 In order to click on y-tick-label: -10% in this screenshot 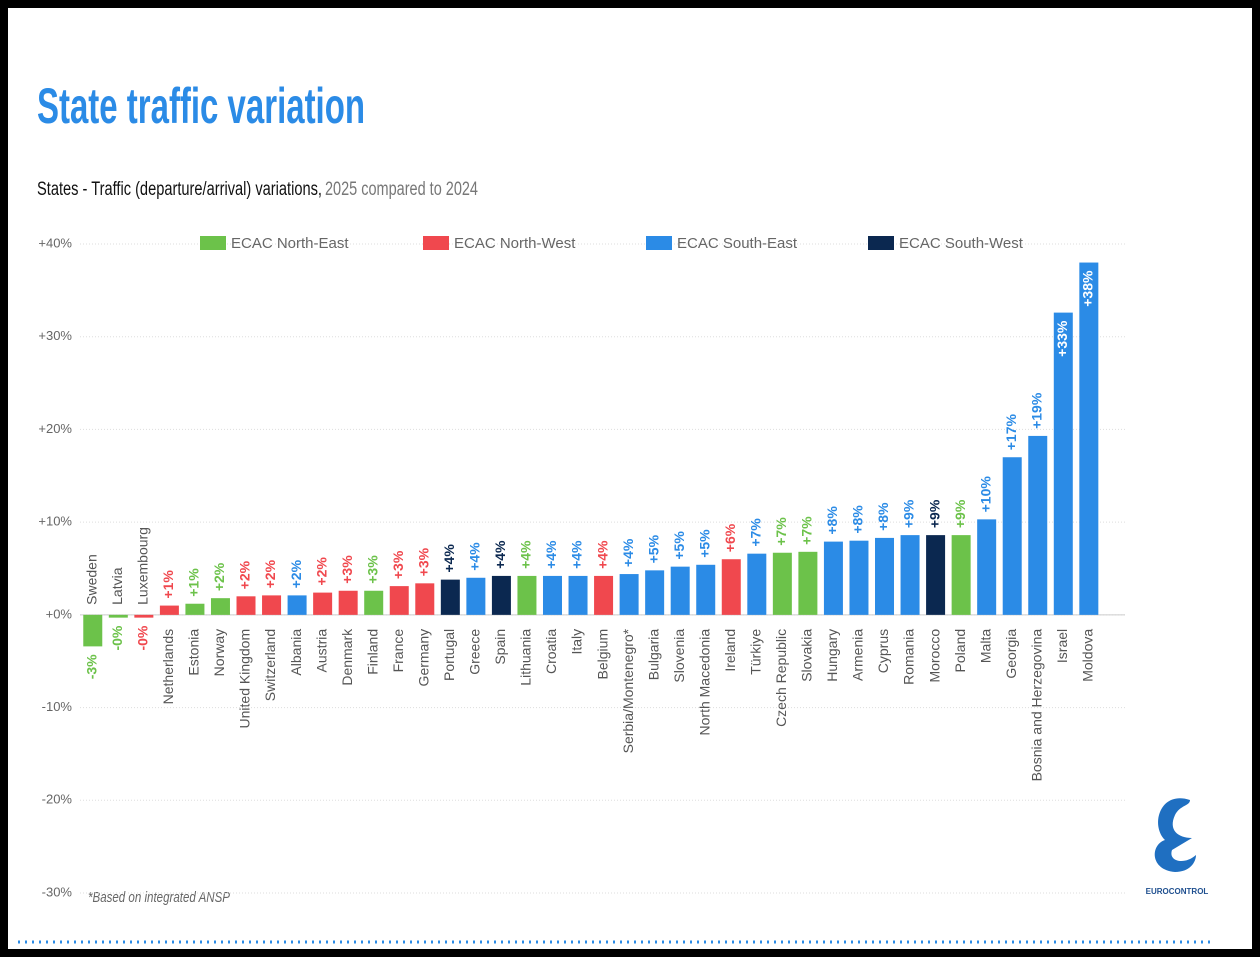, I will do `click(57, 706)`.